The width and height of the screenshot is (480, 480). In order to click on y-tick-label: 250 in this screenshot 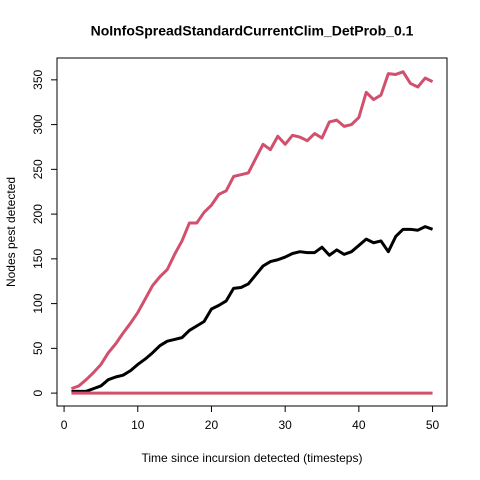, I will do `click(38, 169)`.